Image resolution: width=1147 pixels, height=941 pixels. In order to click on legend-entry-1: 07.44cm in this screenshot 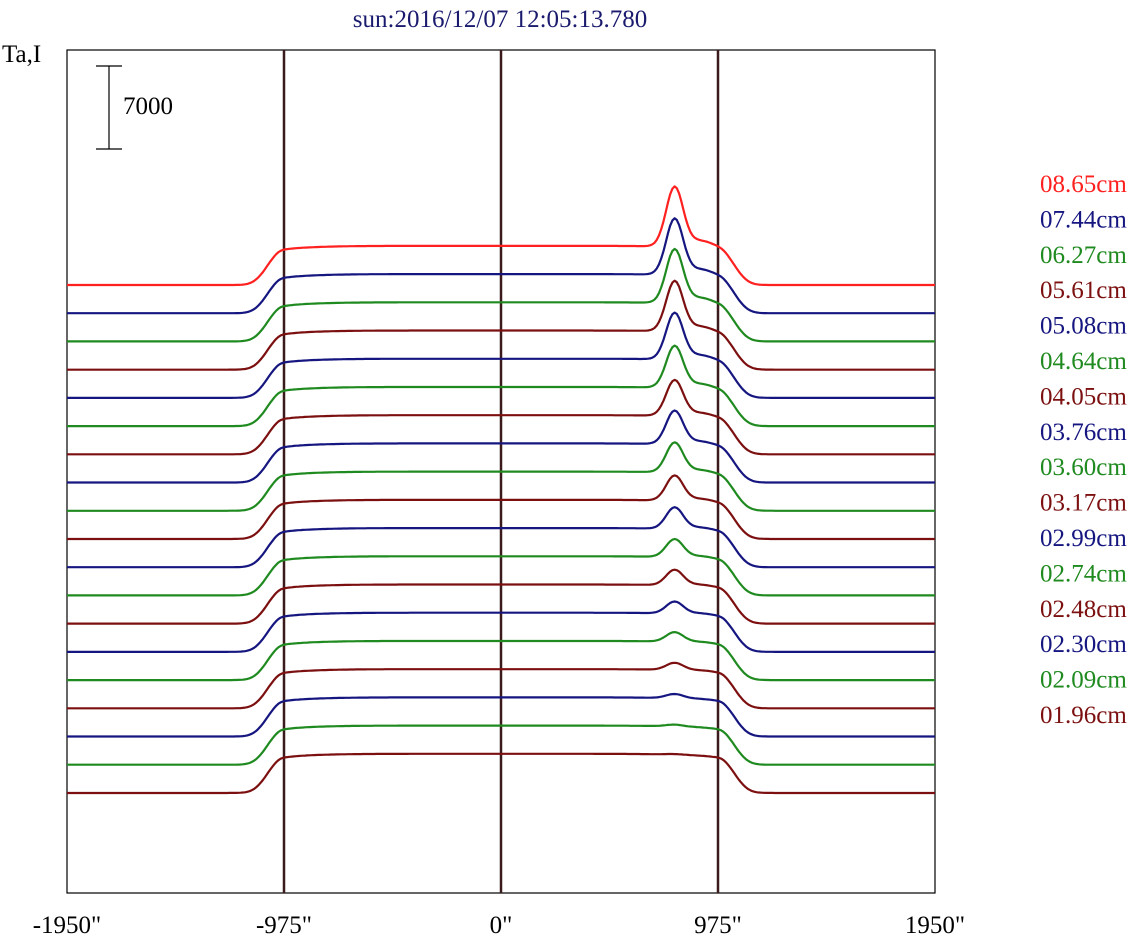, I will do `click(1083, 219)`.